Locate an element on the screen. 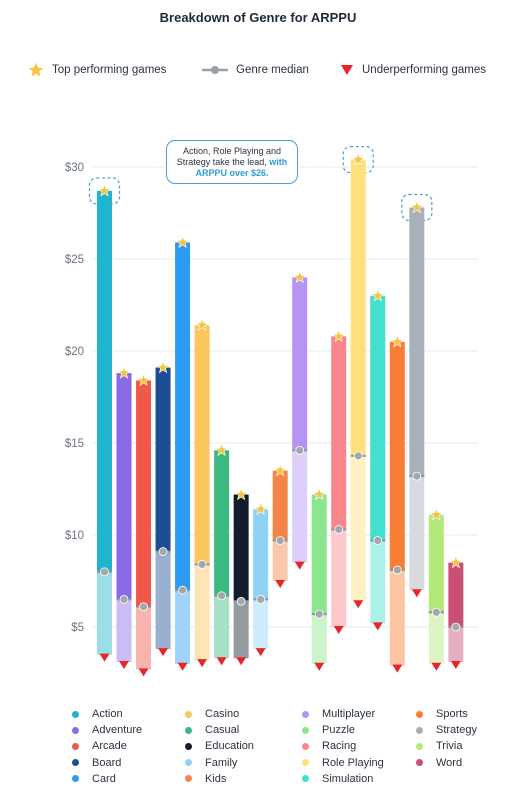 The width and height of the screenshot is (516, 807). median-dot-strategy is located at coordinates (417, 476).